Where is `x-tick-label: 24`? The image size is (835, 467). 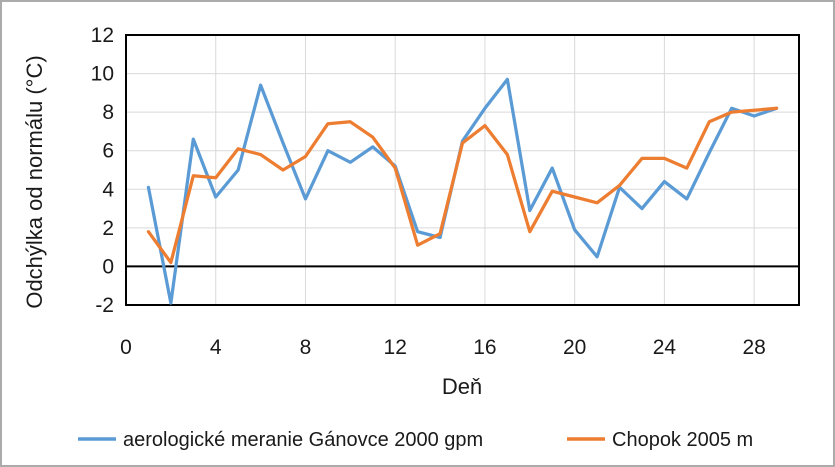 x-tick-label: 24 is located at coordinates (665, 347).